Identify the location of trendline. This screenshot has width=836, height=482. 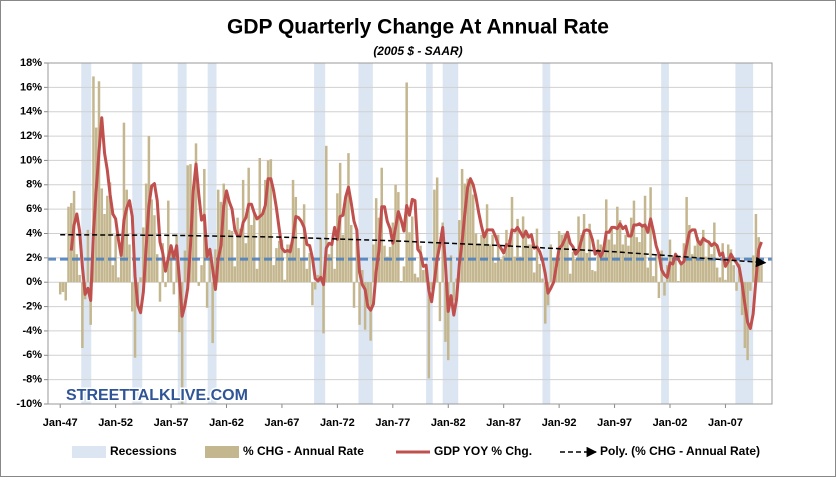
(413, 250).